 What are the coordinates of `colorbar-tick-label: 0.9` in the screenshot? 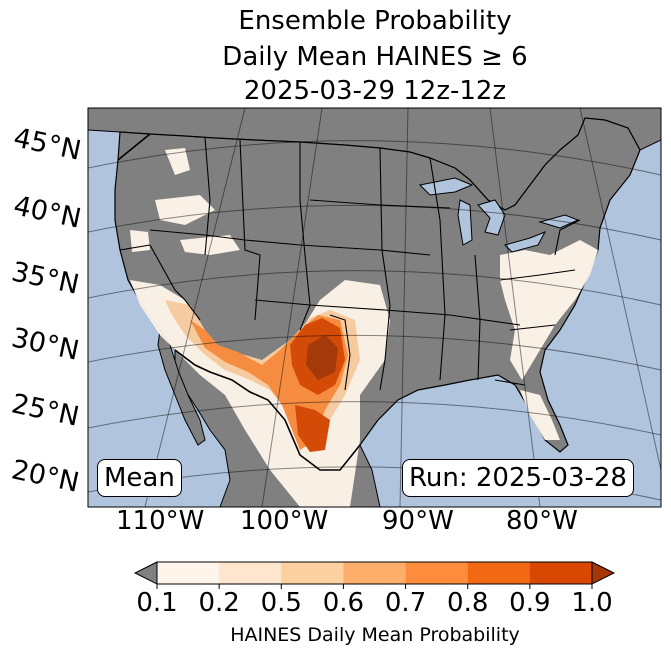 It's located at (530, 603).